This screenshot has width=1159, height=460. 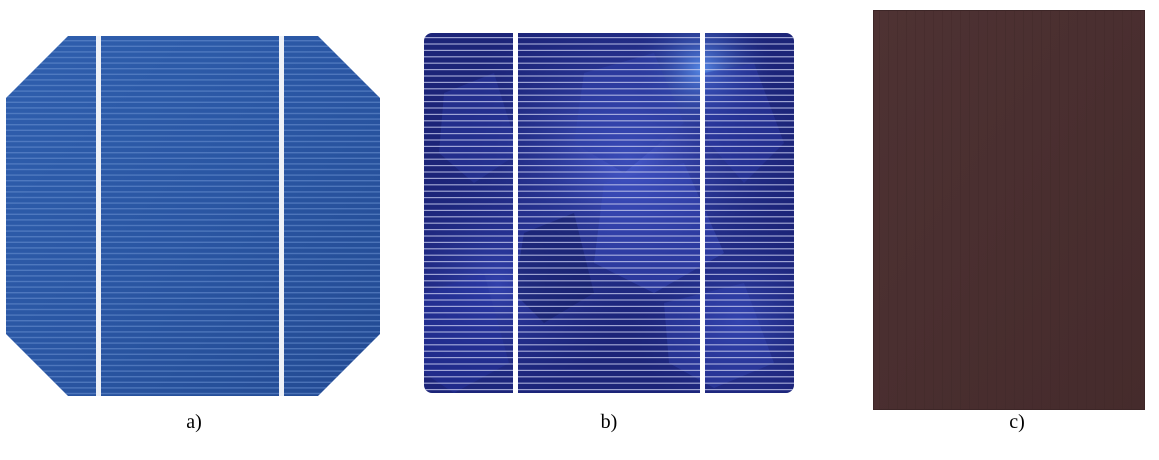 I want to click on caption-c: c), so click(x=1017, y=422).